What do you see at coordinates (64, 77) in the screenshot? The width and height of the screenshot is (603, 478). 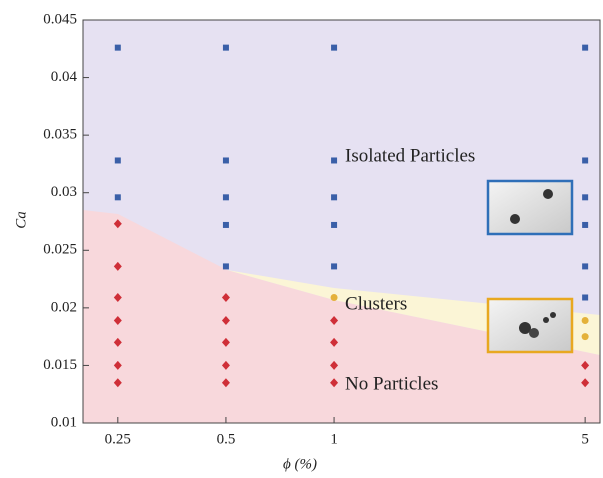 I see `y-tick-label: 0.04` at bounding box center [64, 77].